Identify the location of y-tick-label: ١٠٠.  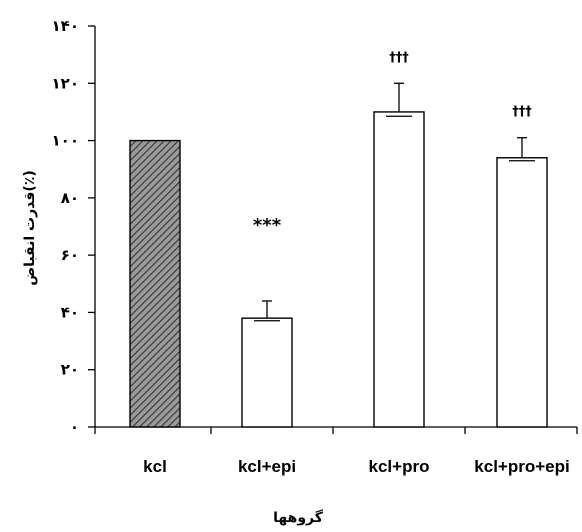
(65, 141).